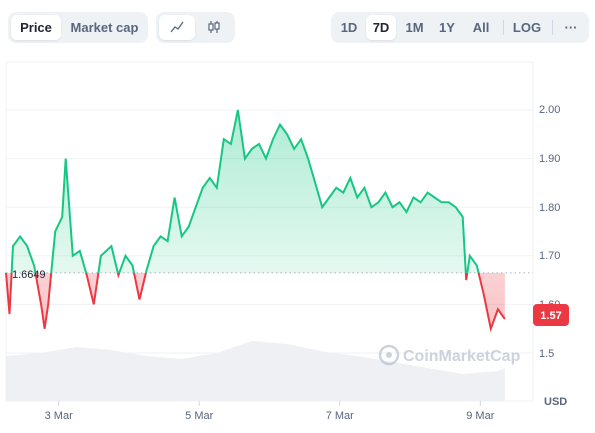 The width and height of the screenshot is (595, 433). Describe the element at coordinates (549, 208) in the screenshot. I see `y-tick-label: 1.80` at that location.